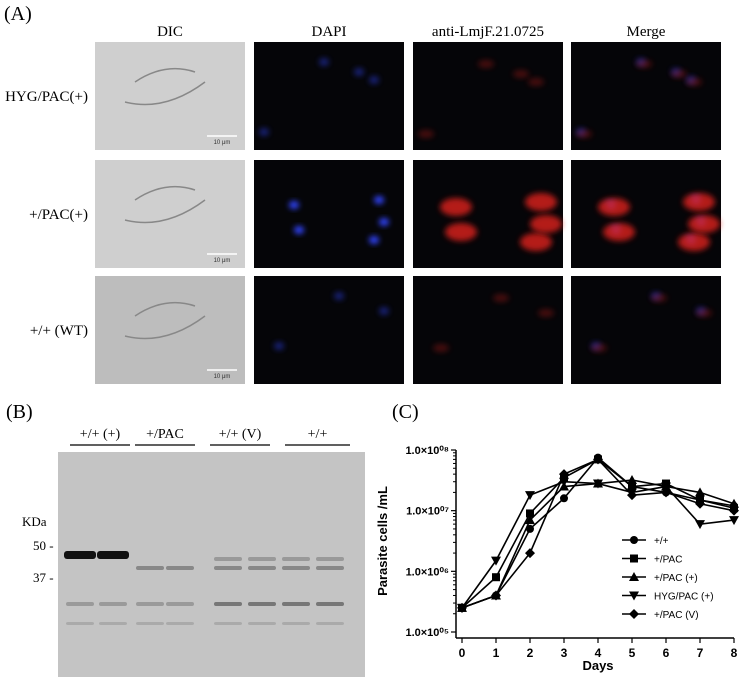  Describe the element at coordinates (496, 653) in the screenshot. I see `x-tick-label: 1` at that location.